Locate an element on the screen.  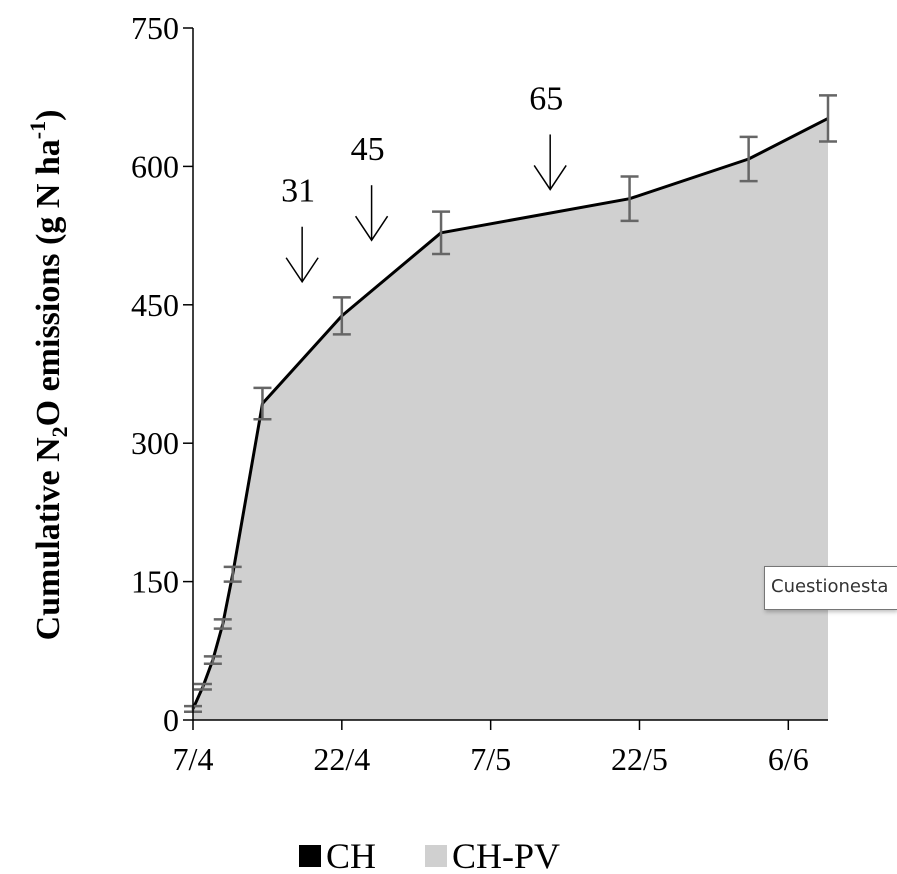
legend-swatch-ch-pv is located at coordinates (436, 856).